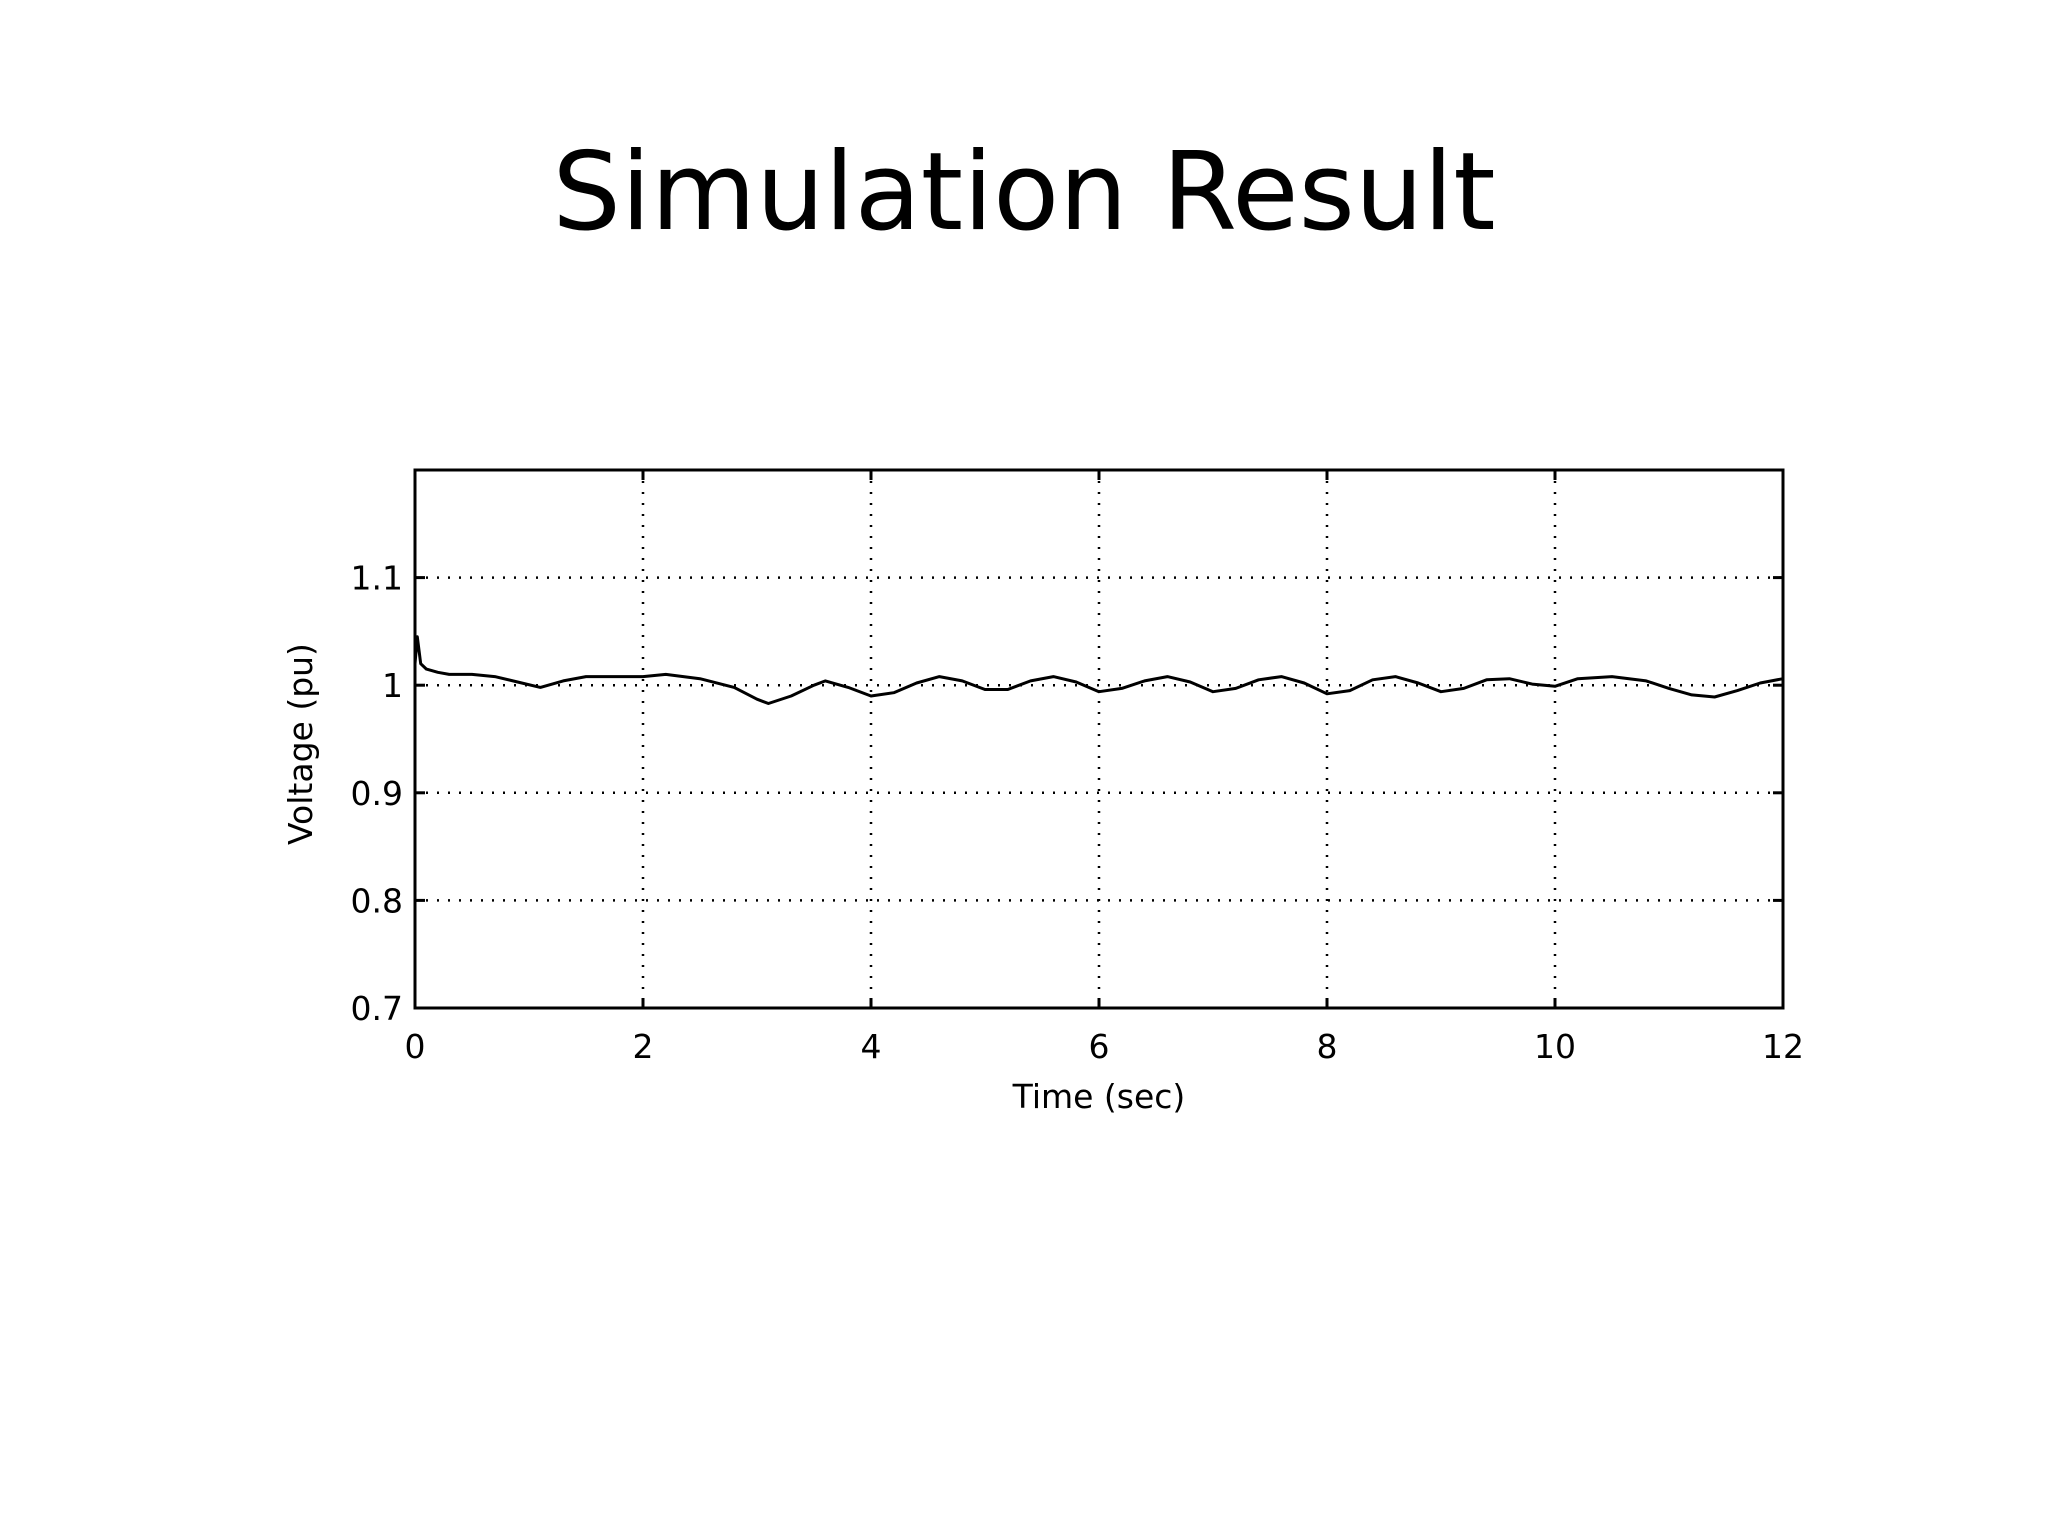 Image resolution: width=2048 pixels, height=1536 pixels. What do you see at coordinates (1555, 1046) in the screenshot?
I see `x-tick-label: 10` at bounding box center [1555, 1046].